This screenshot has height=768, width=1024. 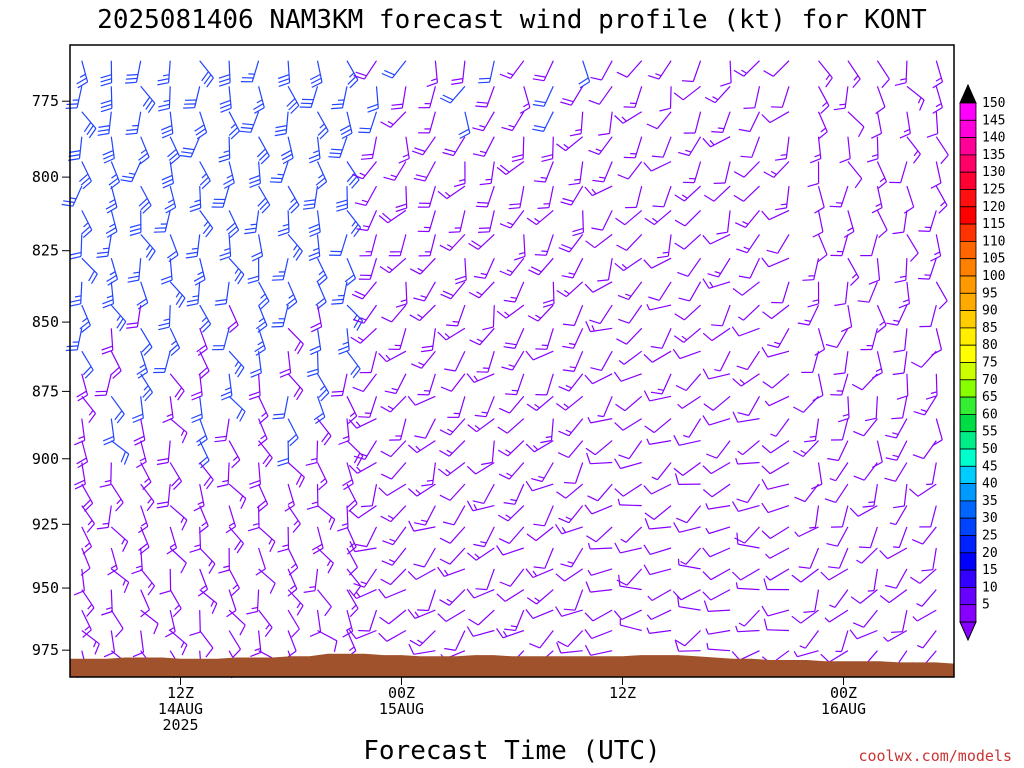 I want to click on colorbar-label: 30, so click(x=990, y=518).